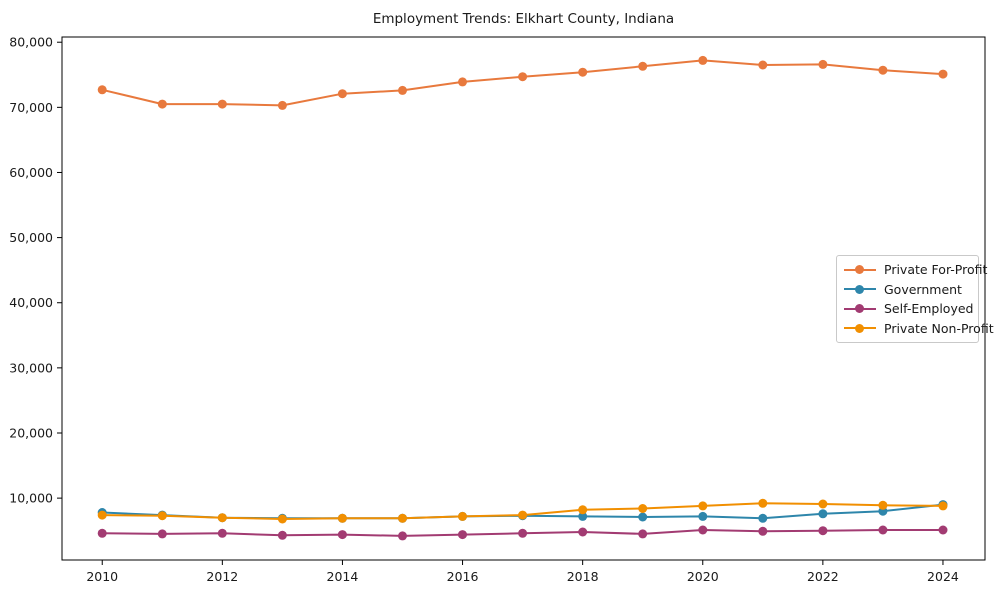 The width and height of the screenshot is (1000, 600). What do you see at coordinates (462, 516) in the screenshot?
I see `data-point-private-non-profit-2016` at bounding box center [462, 516].